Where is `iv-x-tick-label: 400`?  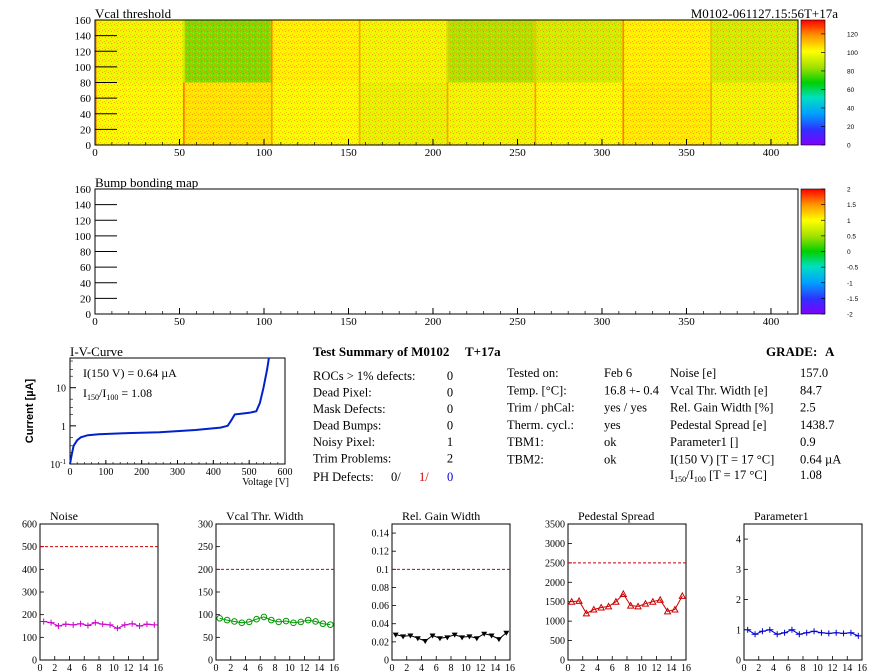
iv-x-tick-label: 400 is located at coordinates (213, 472).